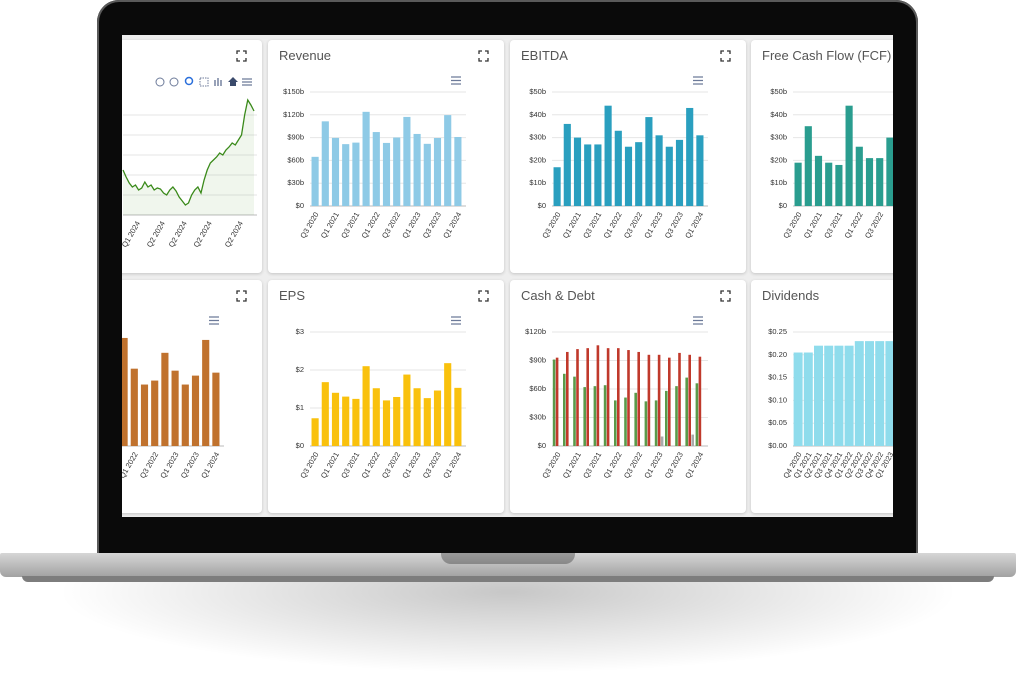  I want to click on reset-button, so click(233, 81).